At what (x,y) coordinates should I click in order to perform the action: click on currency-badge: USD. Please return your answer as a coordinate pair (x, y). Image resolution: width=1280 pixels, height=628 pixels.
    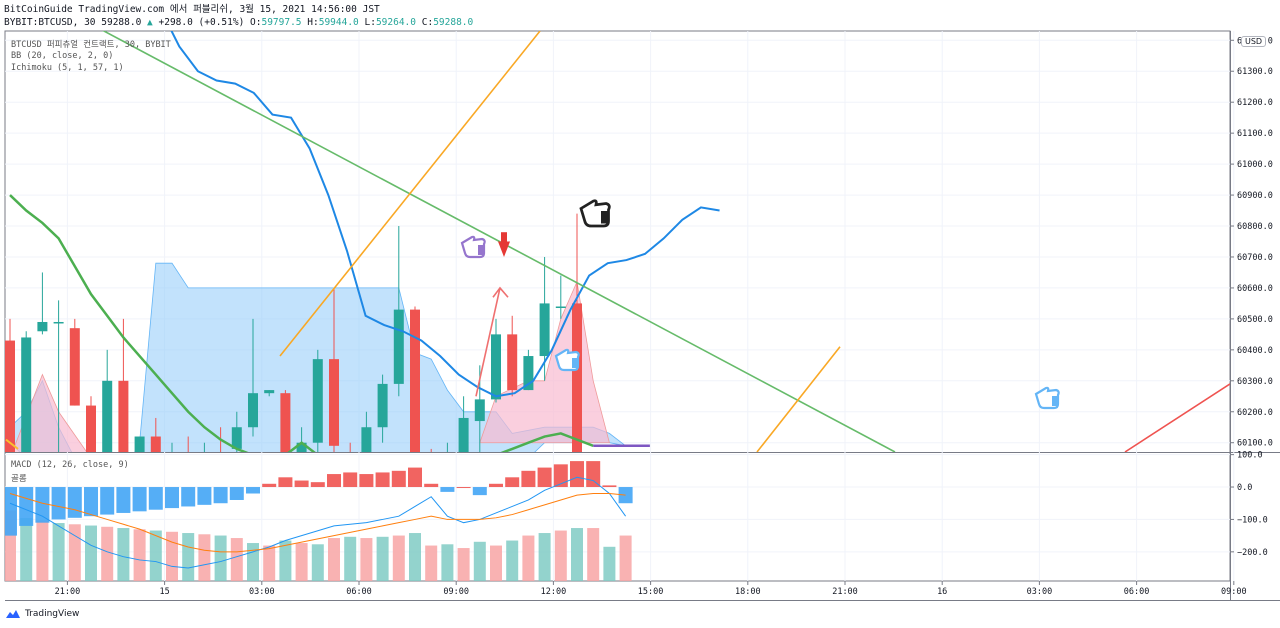
    Looking at the image, I should click on (1254, 41).